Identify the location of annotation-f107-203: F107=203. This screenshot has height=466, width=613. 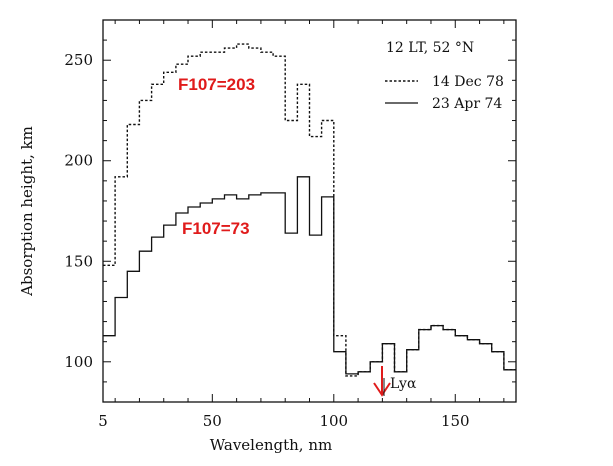
(216, 84).